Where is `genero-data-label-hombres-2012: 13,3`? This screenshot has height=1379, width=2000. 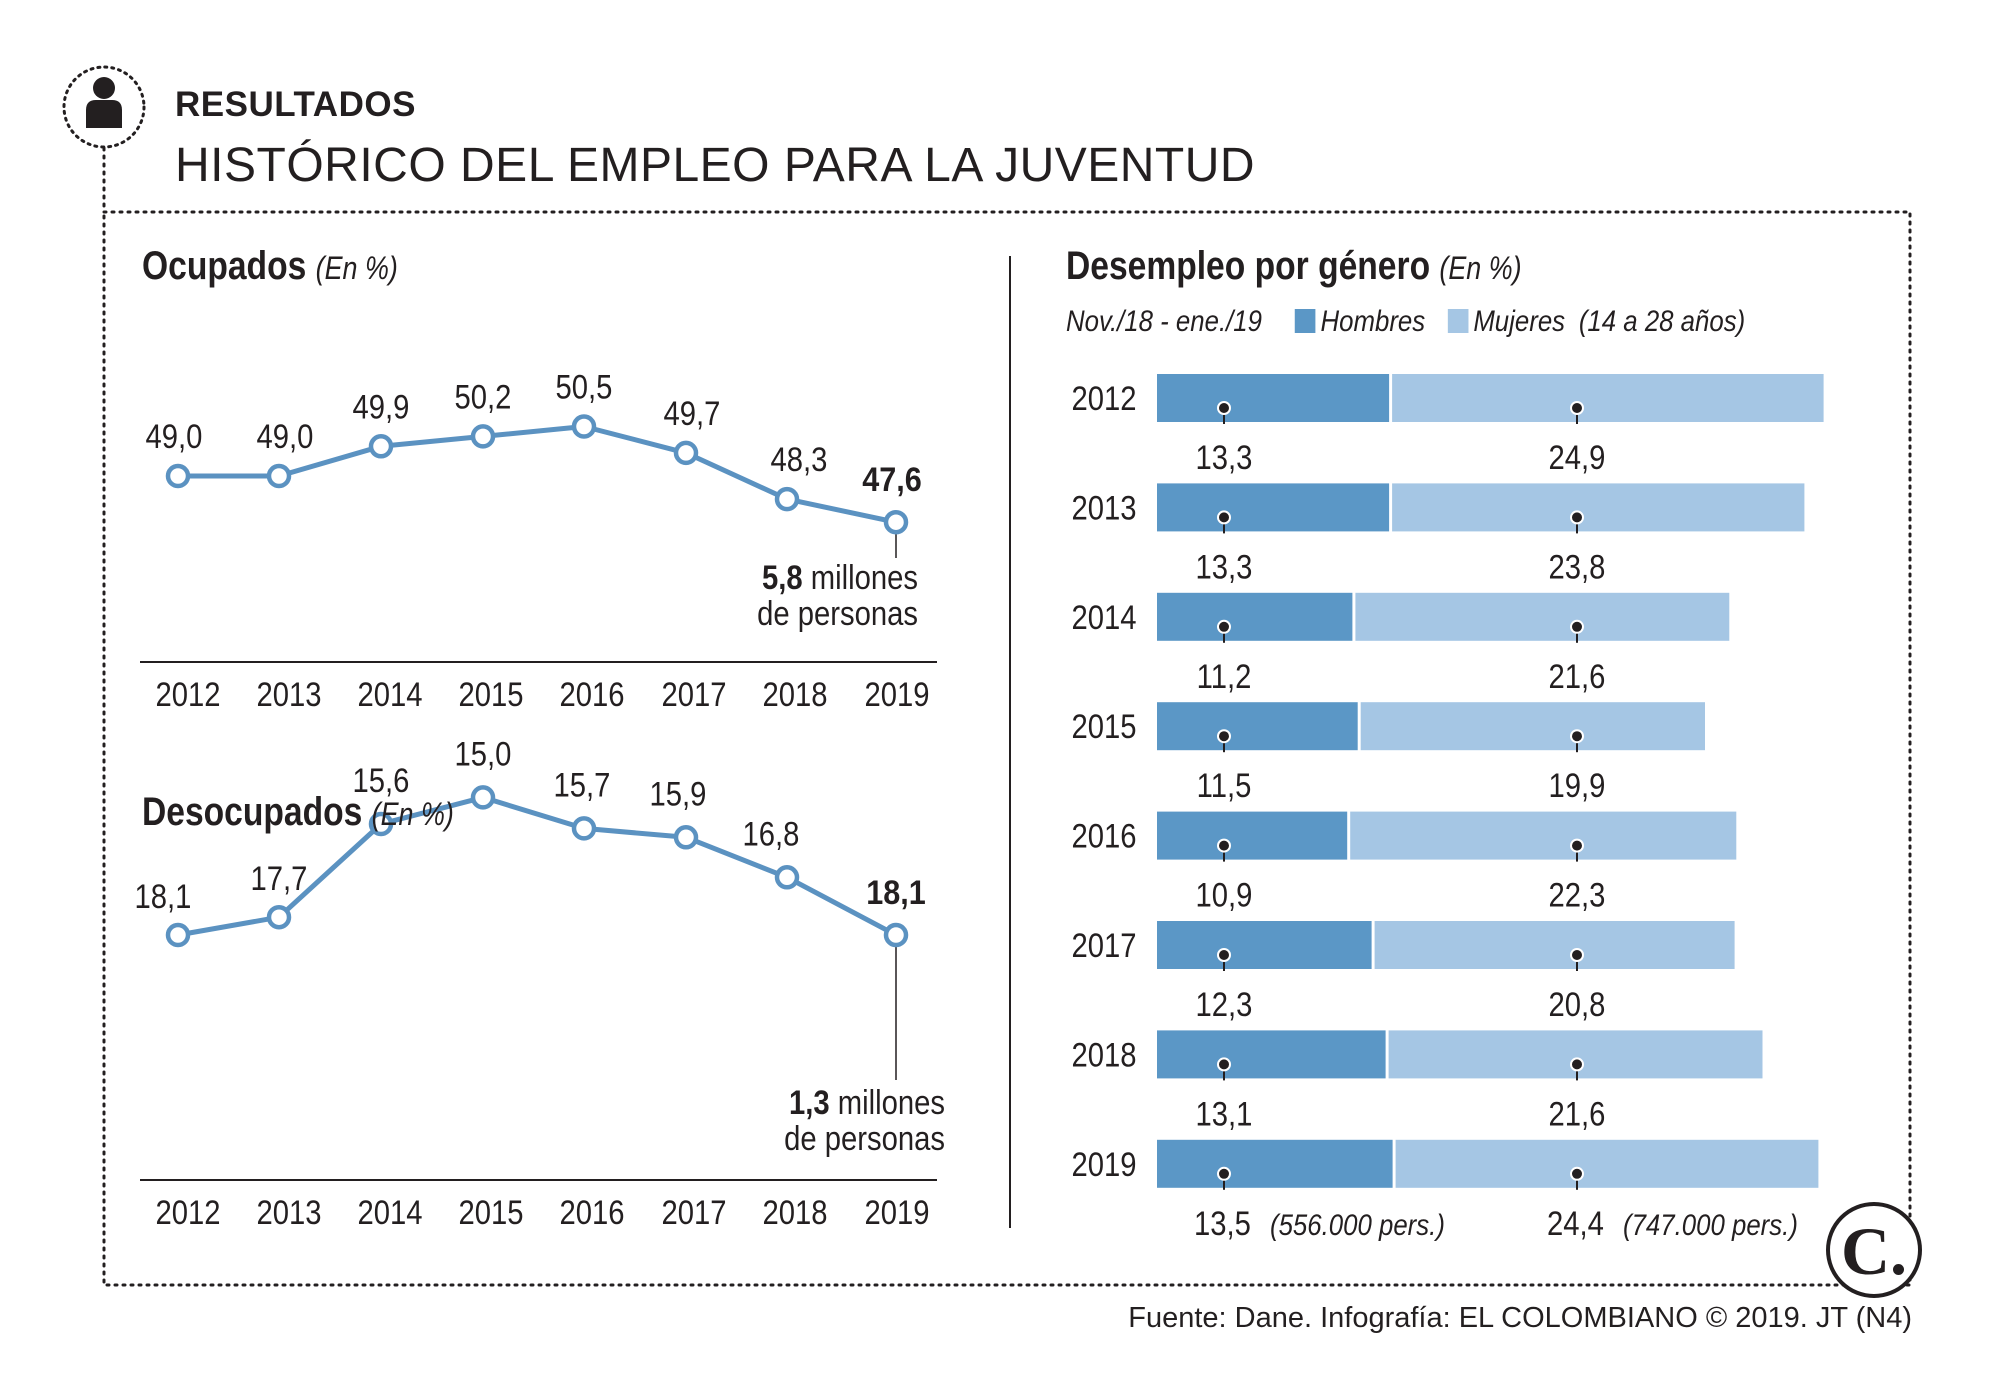
genero-data-label-hombres-2012: 13,3 is located at coordinates (1224, 457).